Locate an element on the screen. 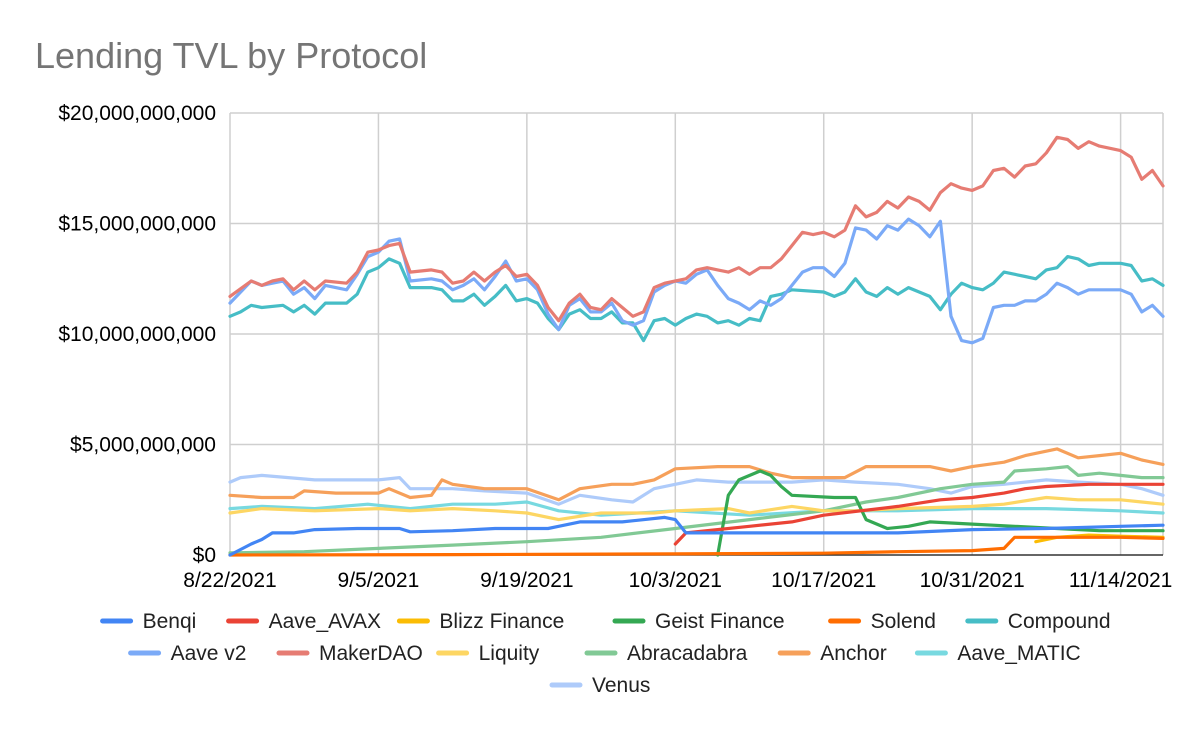  y-tick-label: $0 is located at coordinates (204, 555).